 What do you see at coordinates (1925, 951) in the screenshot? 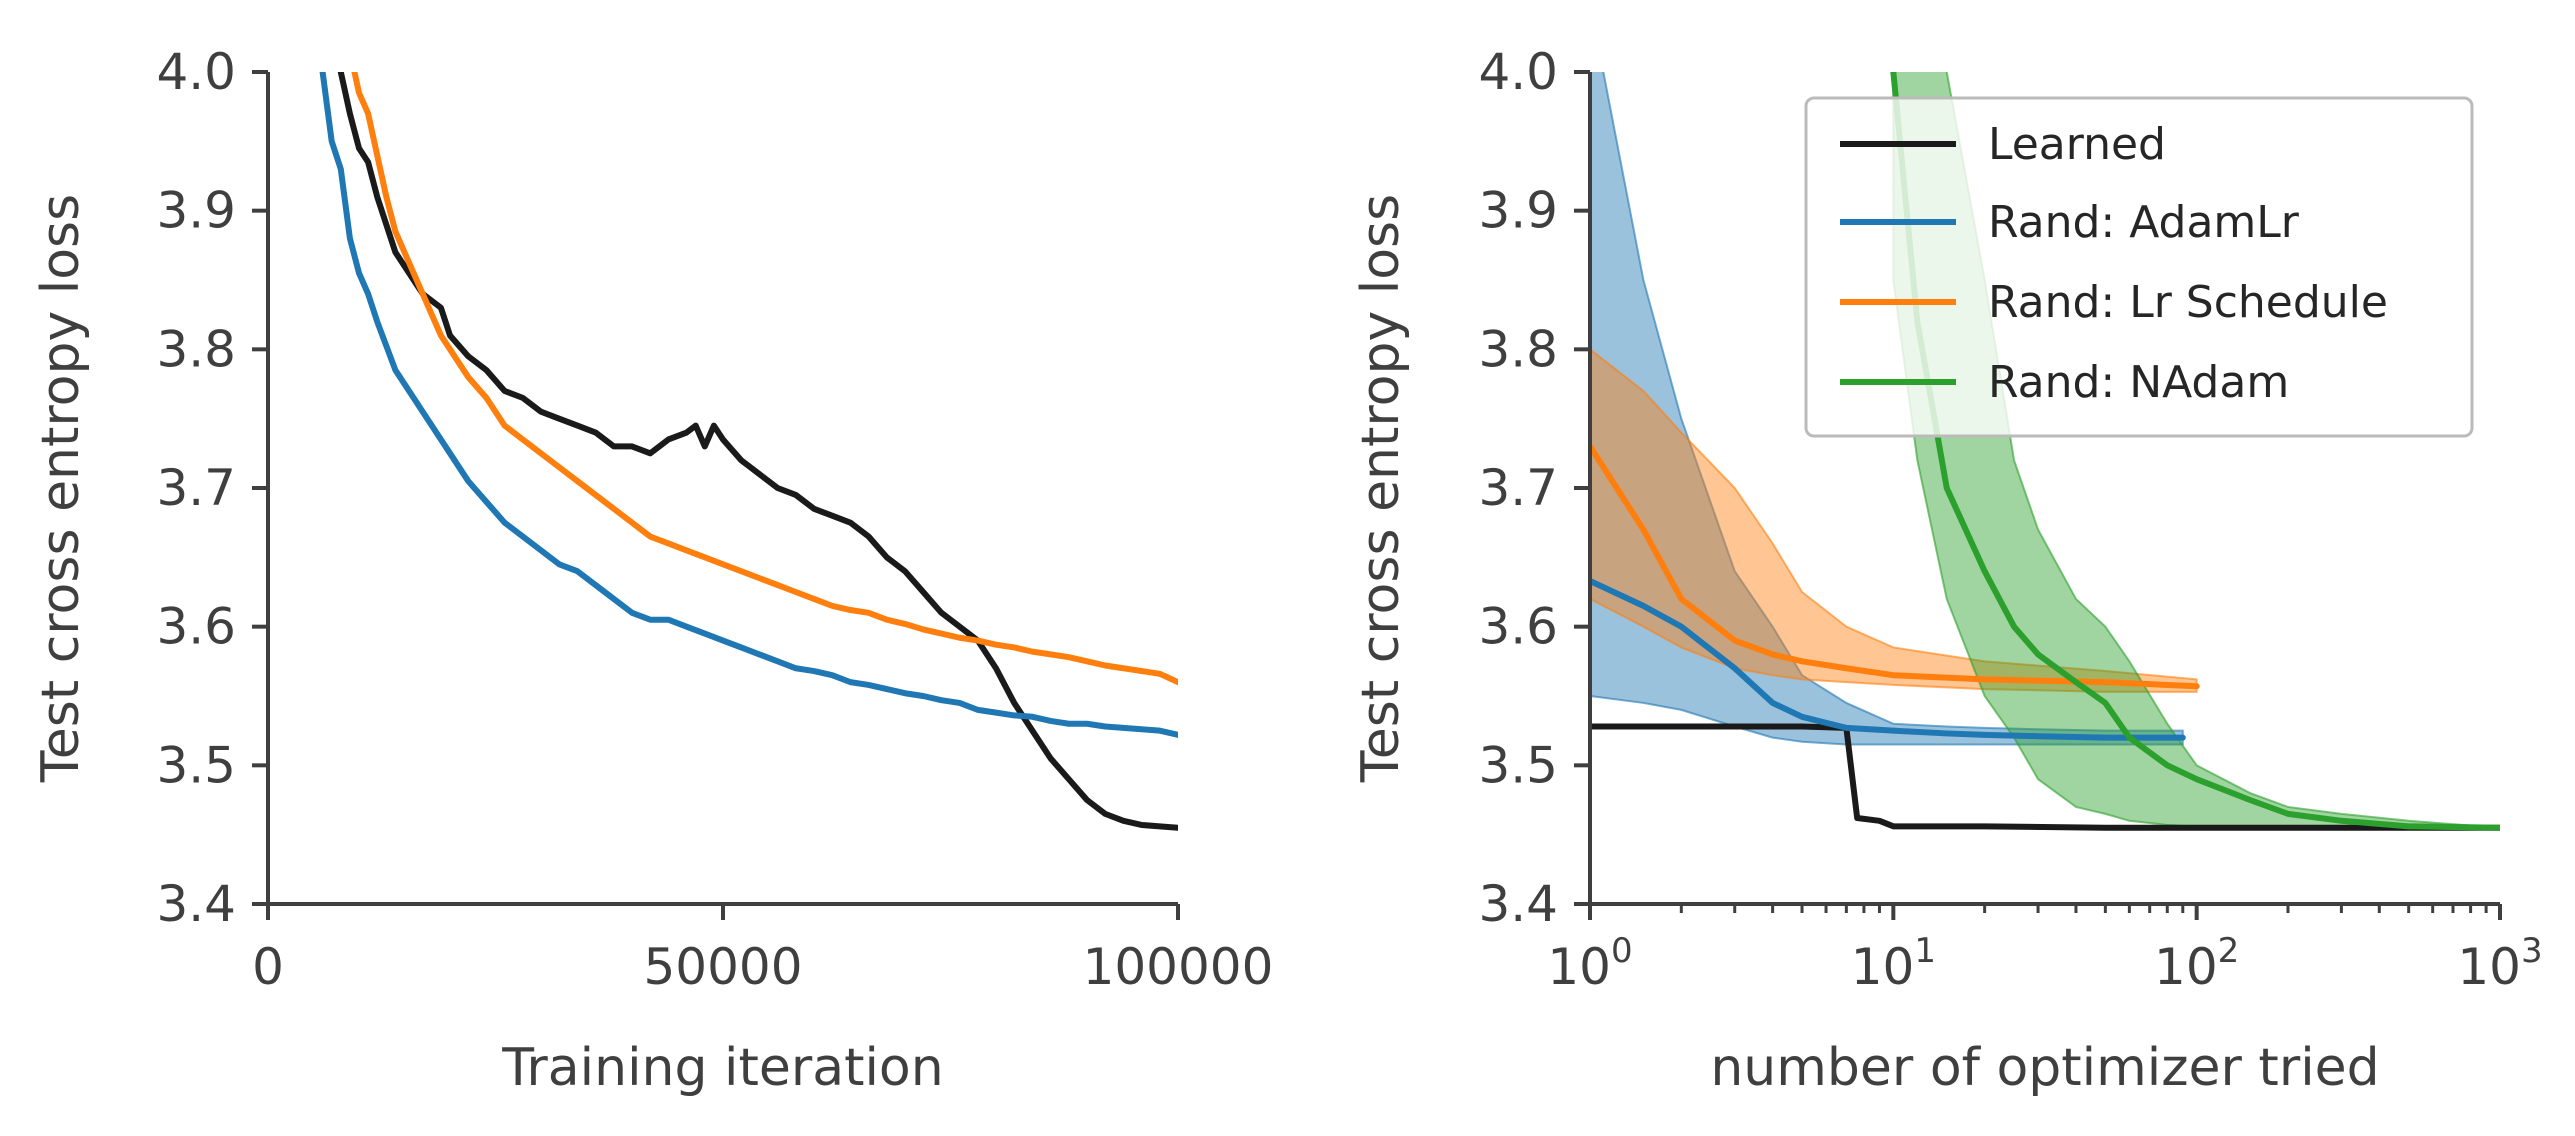
I see `x-tick-exponent: 1` at bounding box center [1925, 951].